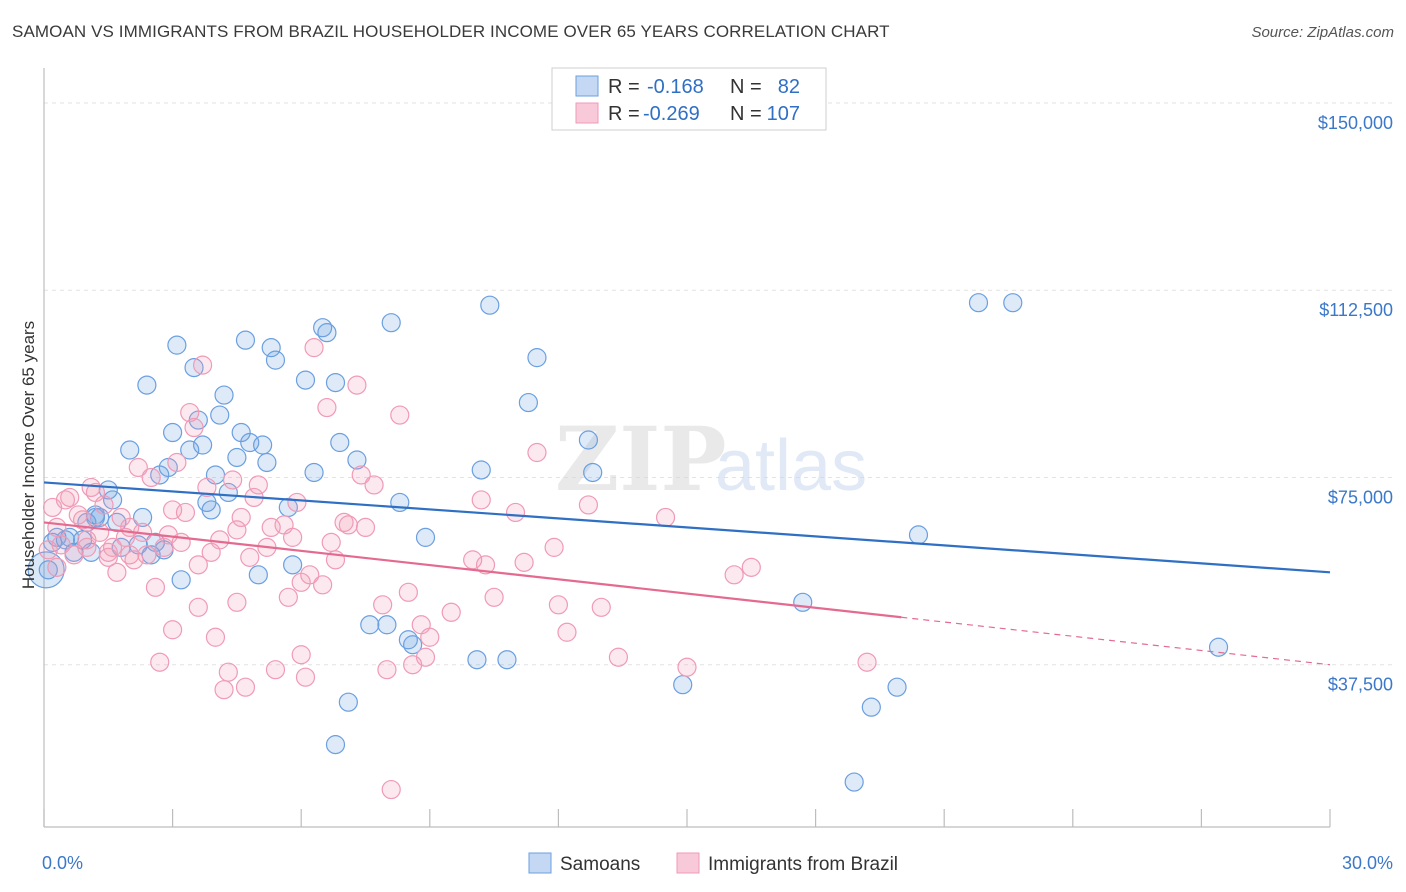 The width and height of the screenshot is (1406, 892). Describe the element at coordinates (671, 114) in the screenshot. I see `legend-r-value-2: -0.269` at that location.